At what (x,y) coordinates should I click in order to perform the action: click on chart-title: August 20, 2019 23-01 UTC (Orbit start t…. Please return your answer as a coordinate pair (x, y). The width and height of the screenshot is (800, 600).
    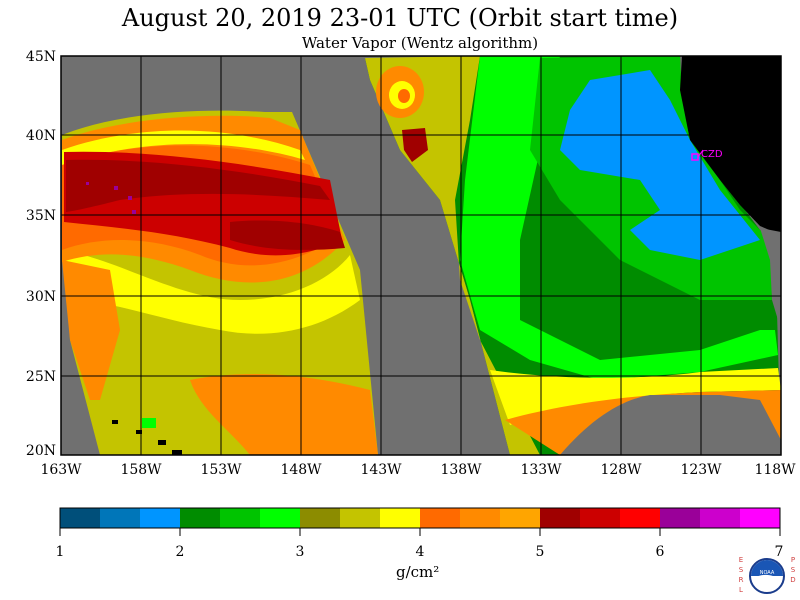
    Looking at the image, I should click on (400, 18).